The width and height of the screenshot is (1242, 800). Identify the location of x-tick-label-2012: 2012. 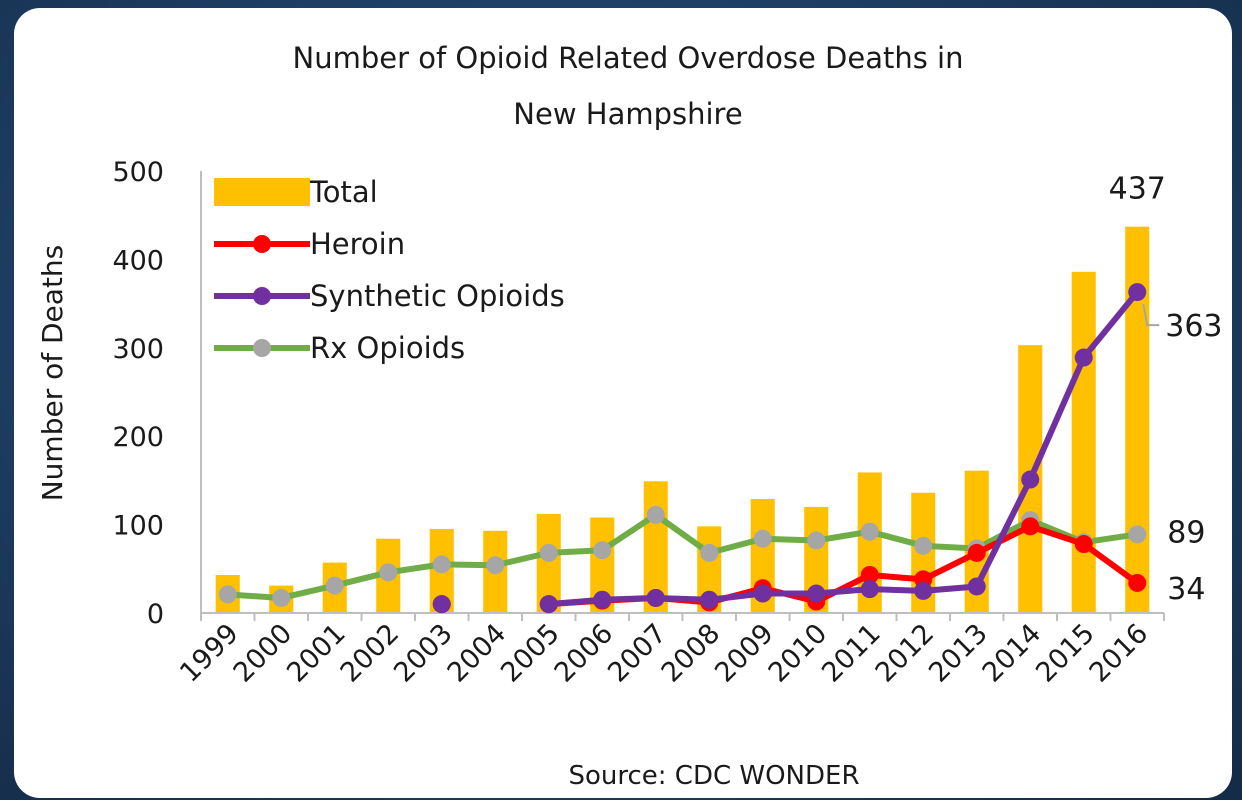
(905, 653).